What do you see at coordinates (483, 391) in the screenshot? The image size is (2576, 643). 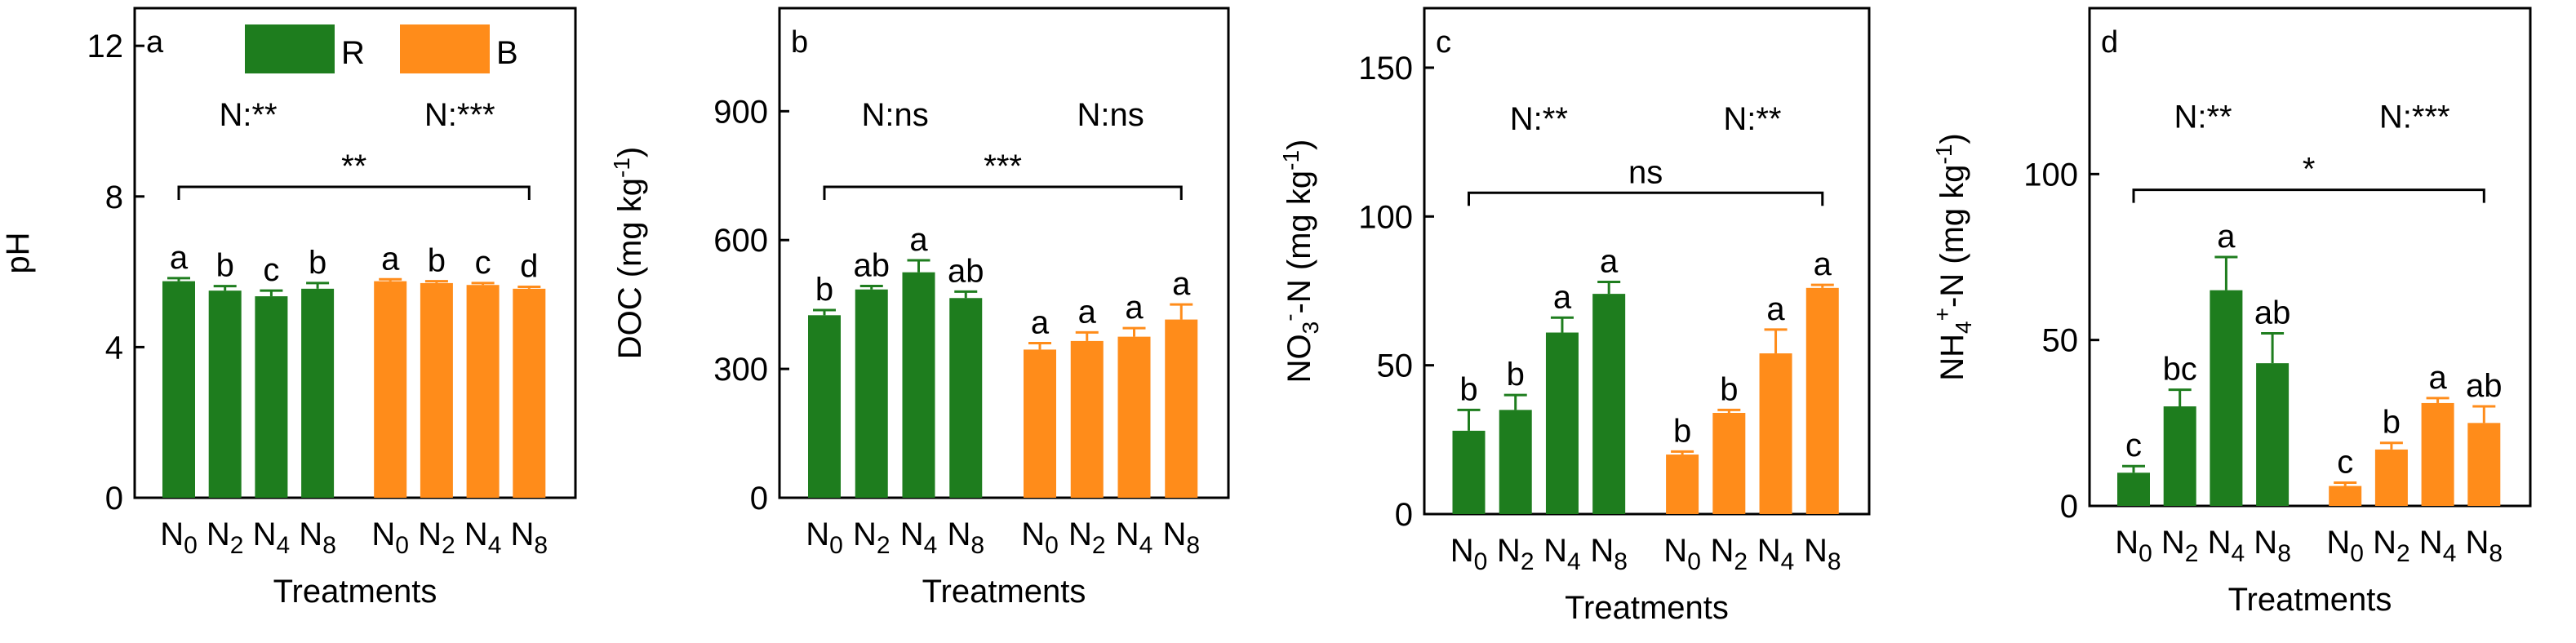 I see `bar-B-N4` at bounding box center [483, 391].